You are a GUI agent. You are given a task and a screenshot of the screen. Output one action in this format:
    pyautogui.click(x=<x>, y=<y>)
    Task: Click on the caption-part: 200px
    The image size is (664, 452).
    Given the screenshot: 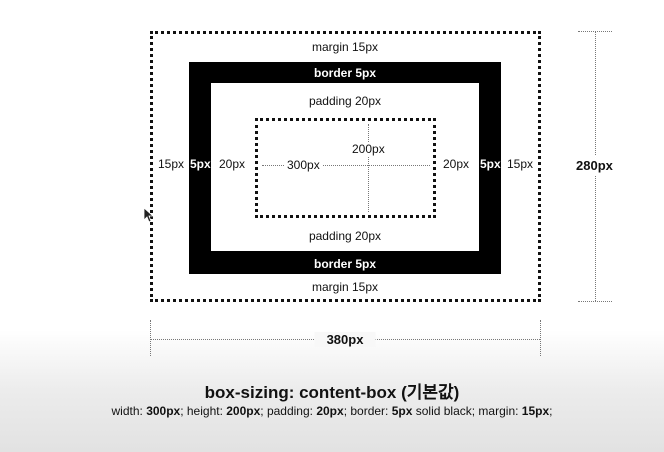 What is the action you would take?
    pyautogui.click(x=243, y=411)
    